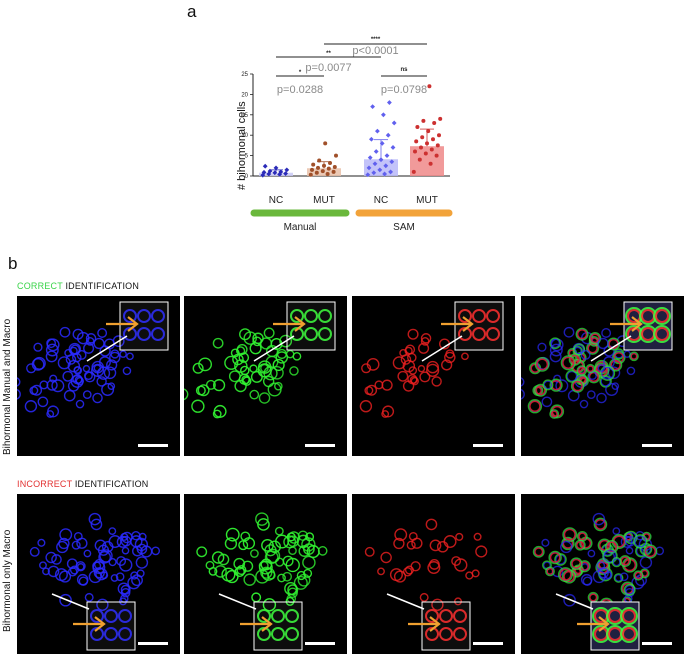 The width and height of the screenshot is (685, 660). What do you see at coordinates (244, 136) in the screenshot?
I see `y-tick-label: 10` at bounding box center [244, 136].